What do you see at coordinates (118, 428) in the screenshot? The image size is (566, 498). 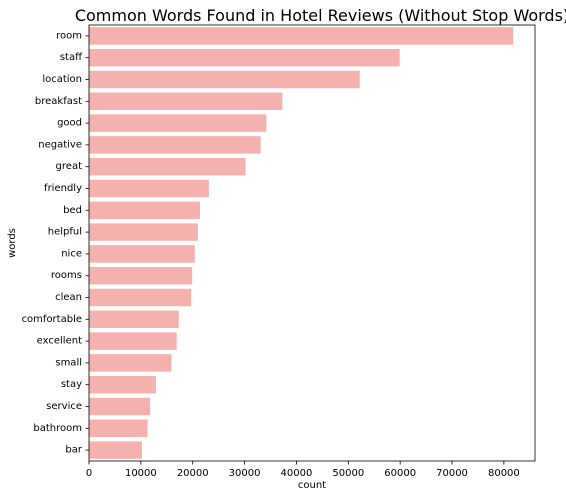 I see `bar-bathroom` at bounding box center [118, 428].